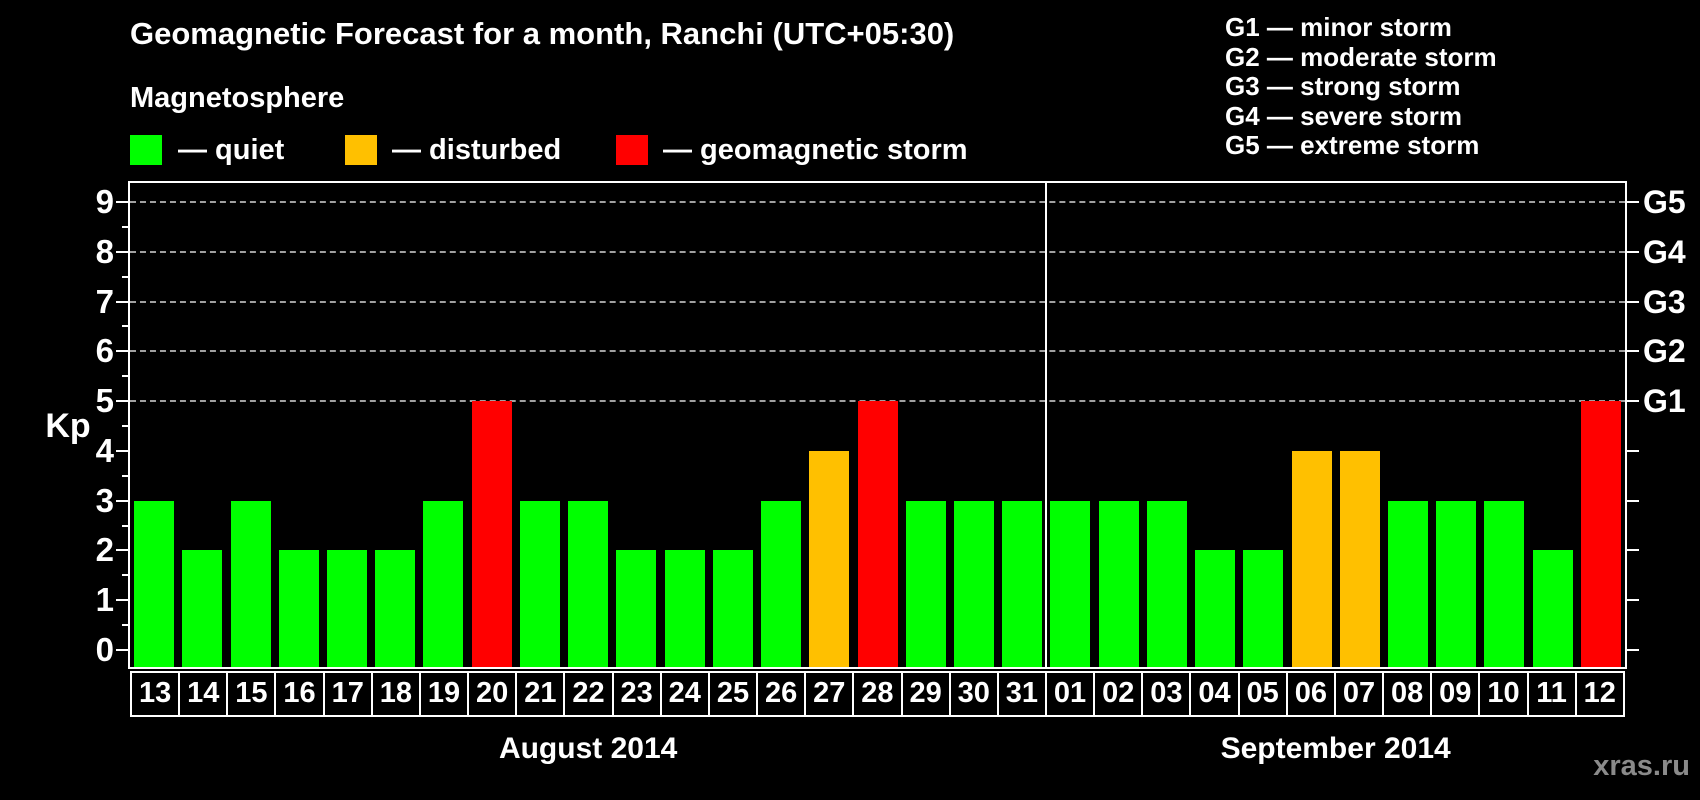 The width and height of the screenshot is (1700, 800). Describe the element at coordinates (104, 600) in the screenshot. I see `y-tick-label-1: 1` at that location.